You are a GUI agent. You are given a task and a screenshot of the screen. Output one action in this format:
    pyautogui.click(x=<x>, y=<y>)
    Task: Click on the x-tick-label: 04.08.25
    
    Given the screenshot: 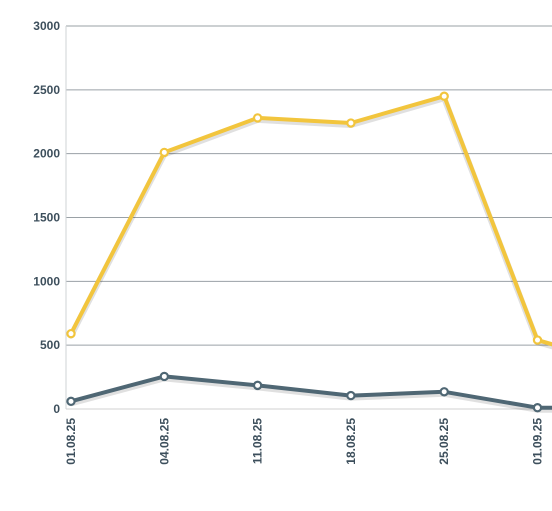 What is the action you would take?
    pyautogui.click(x=164, y=441)
    